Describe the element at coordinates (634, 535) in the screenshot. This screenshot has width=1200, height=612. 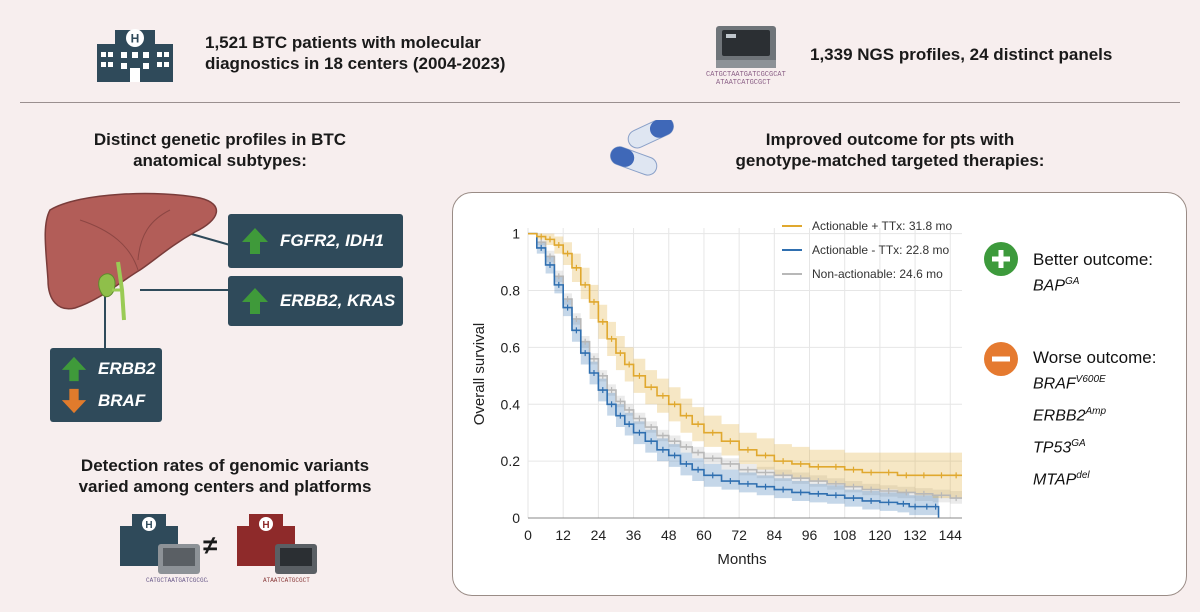
I see `x-tick-label: 36` at that location.